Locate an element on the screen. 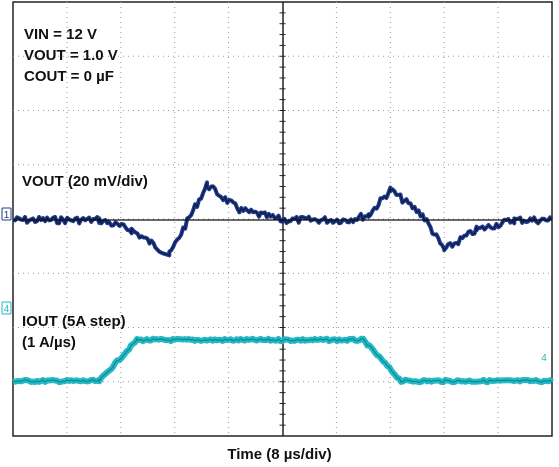 This screenshot has height=467, width=559. iout-slew-label: (1 A/µs) is located at coordinates (49, 342).